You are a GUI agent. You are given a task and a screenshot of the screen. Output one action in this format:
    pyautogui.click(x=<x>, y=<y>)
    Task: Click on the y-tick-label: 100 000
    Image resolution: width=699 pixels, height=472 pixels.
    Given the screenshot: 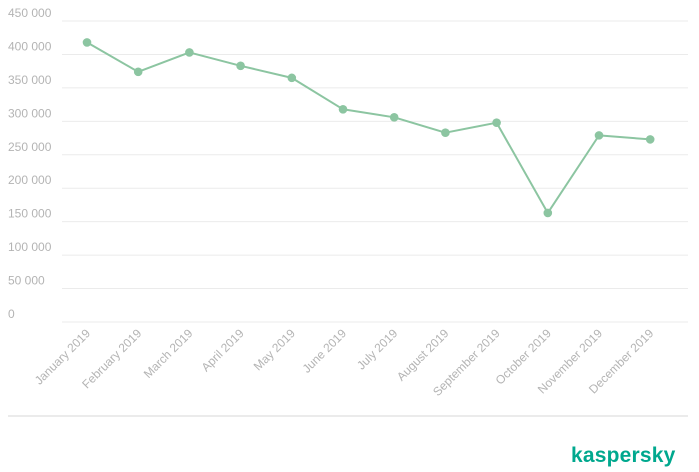 What is the action you would take?
    pyautogui.click(x=30, y=247)
    